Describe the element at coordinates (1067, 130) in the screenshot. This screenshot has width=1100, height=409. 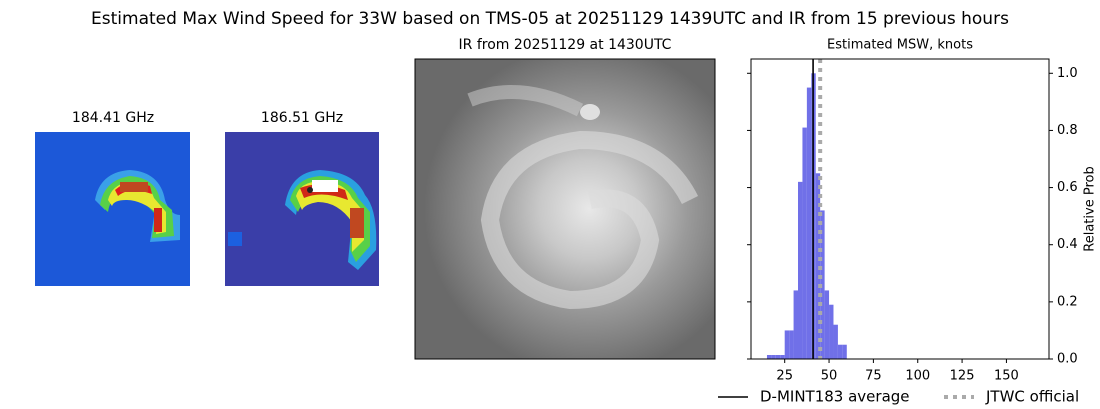
I see `y-tick-label: 0.8` at that location.